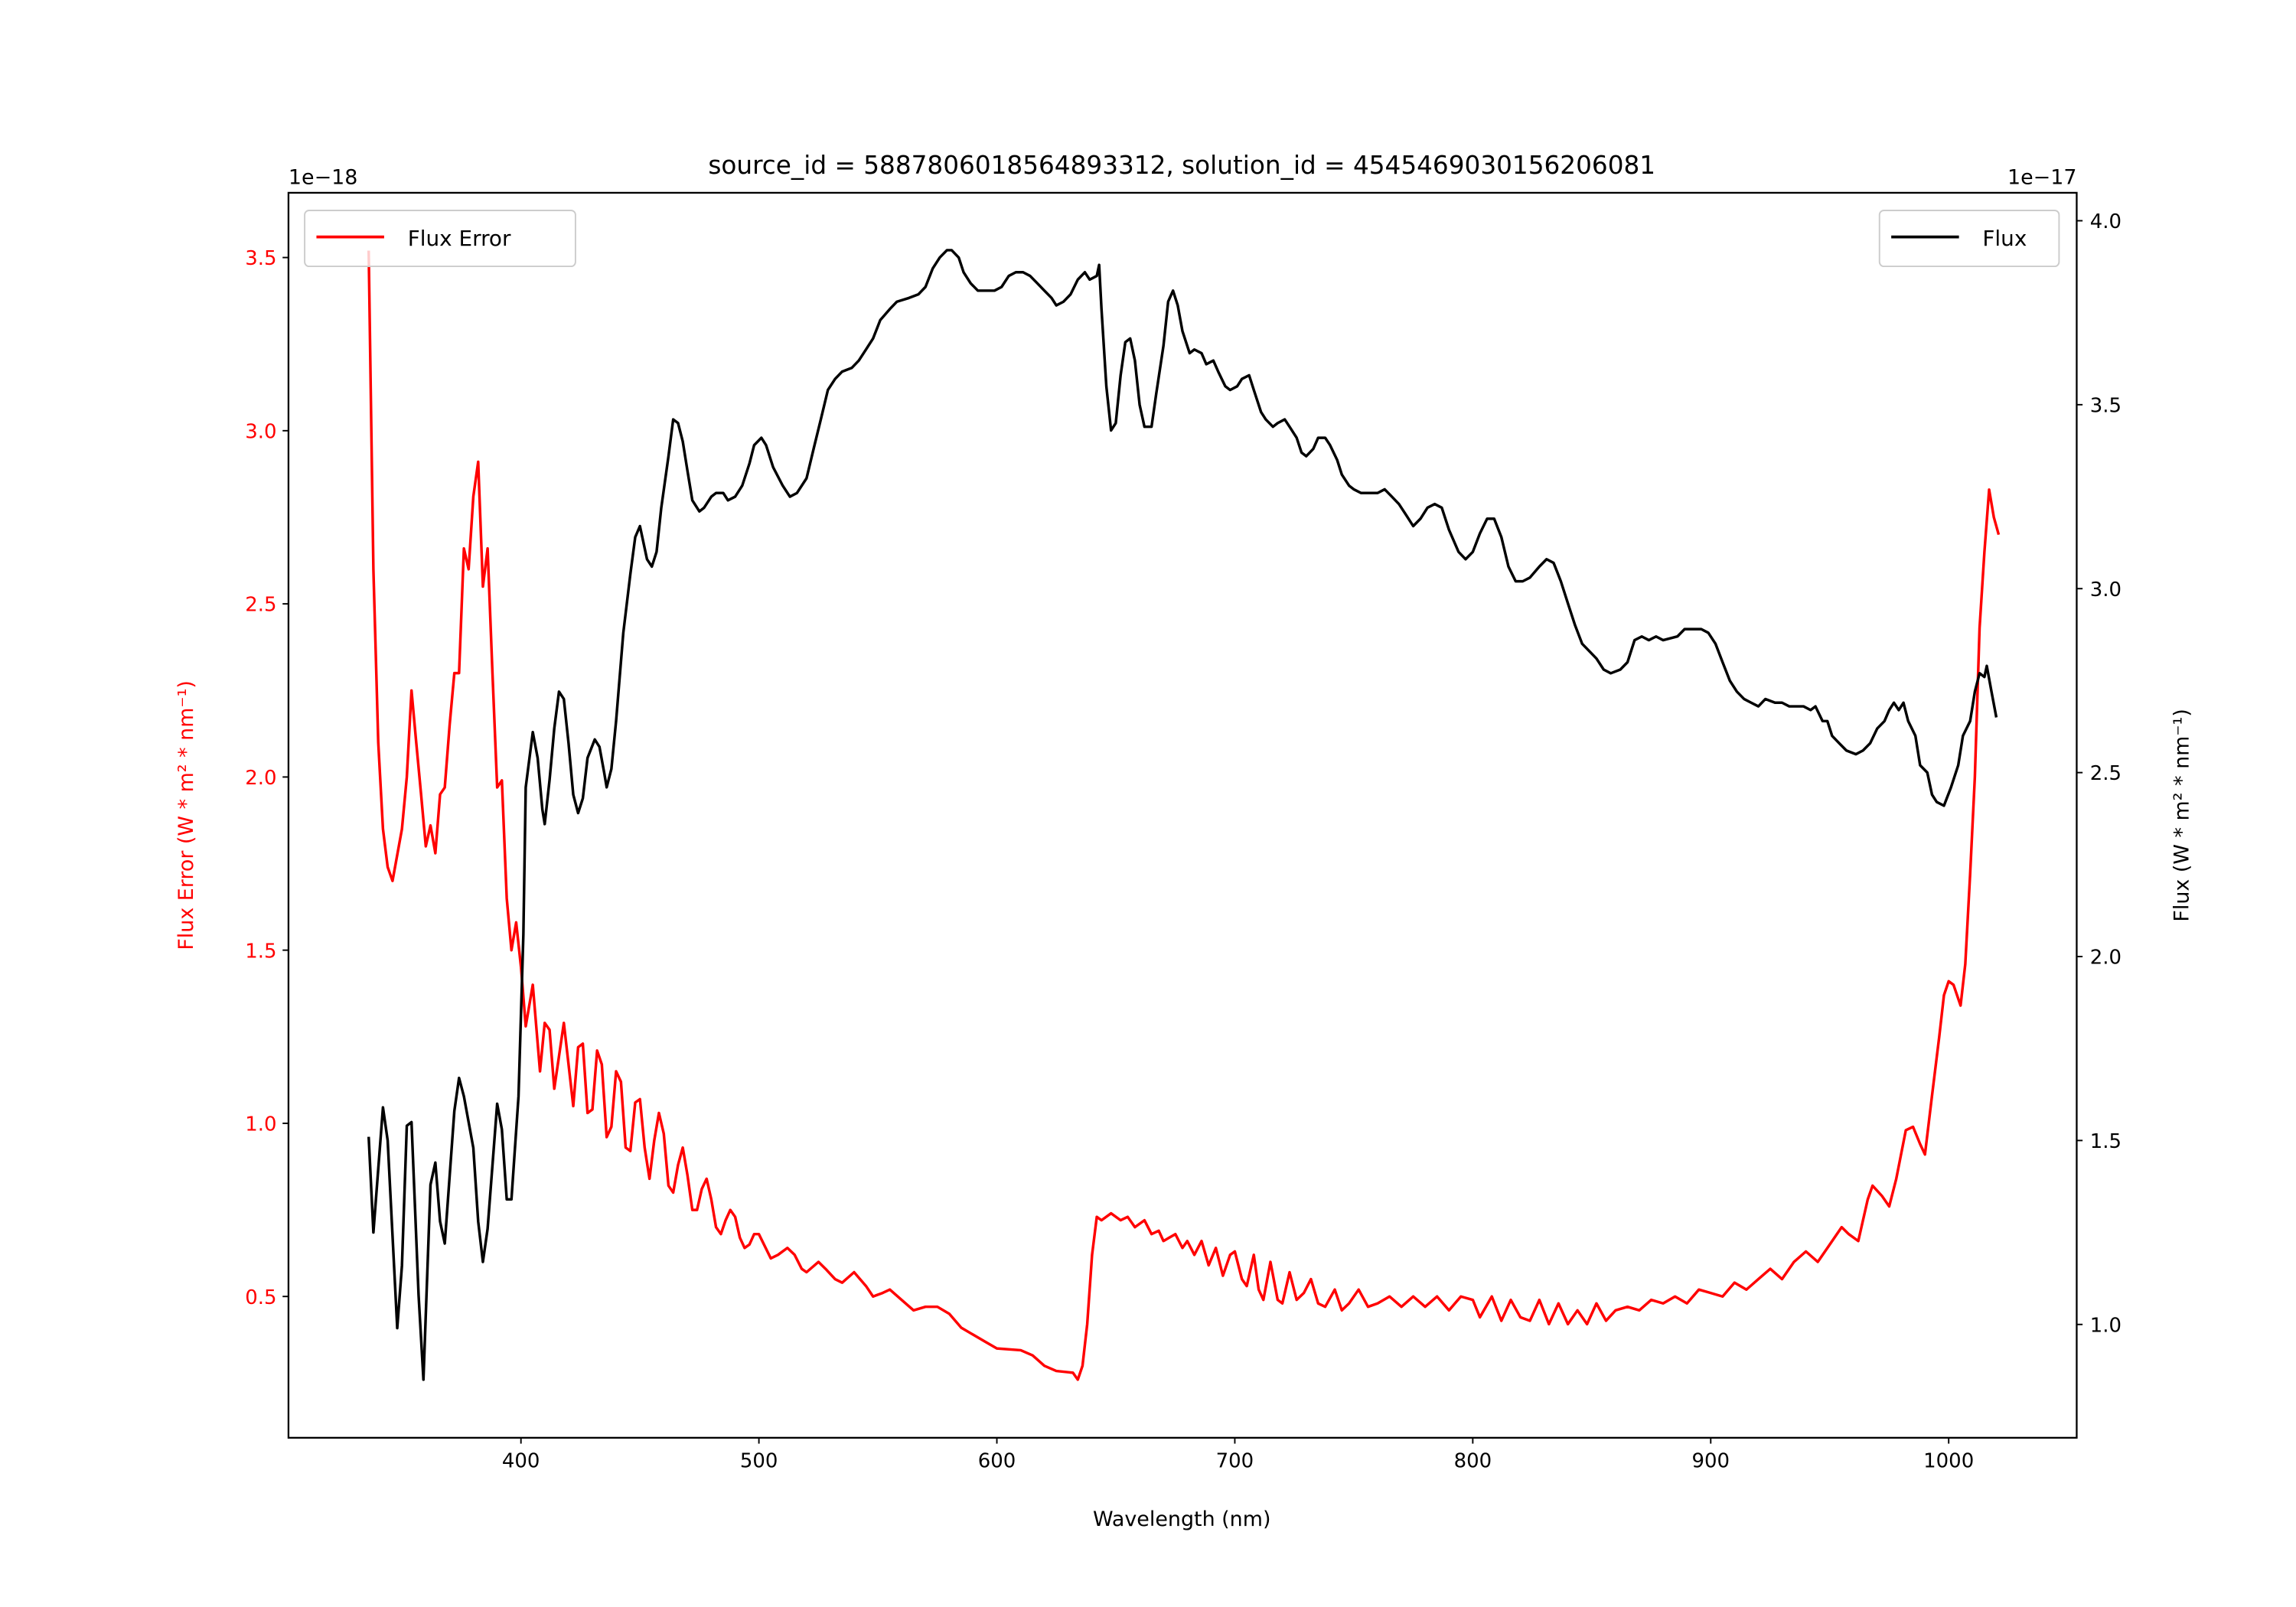  I want to click on legend-flux-label: Flux, so click(2004, 239).